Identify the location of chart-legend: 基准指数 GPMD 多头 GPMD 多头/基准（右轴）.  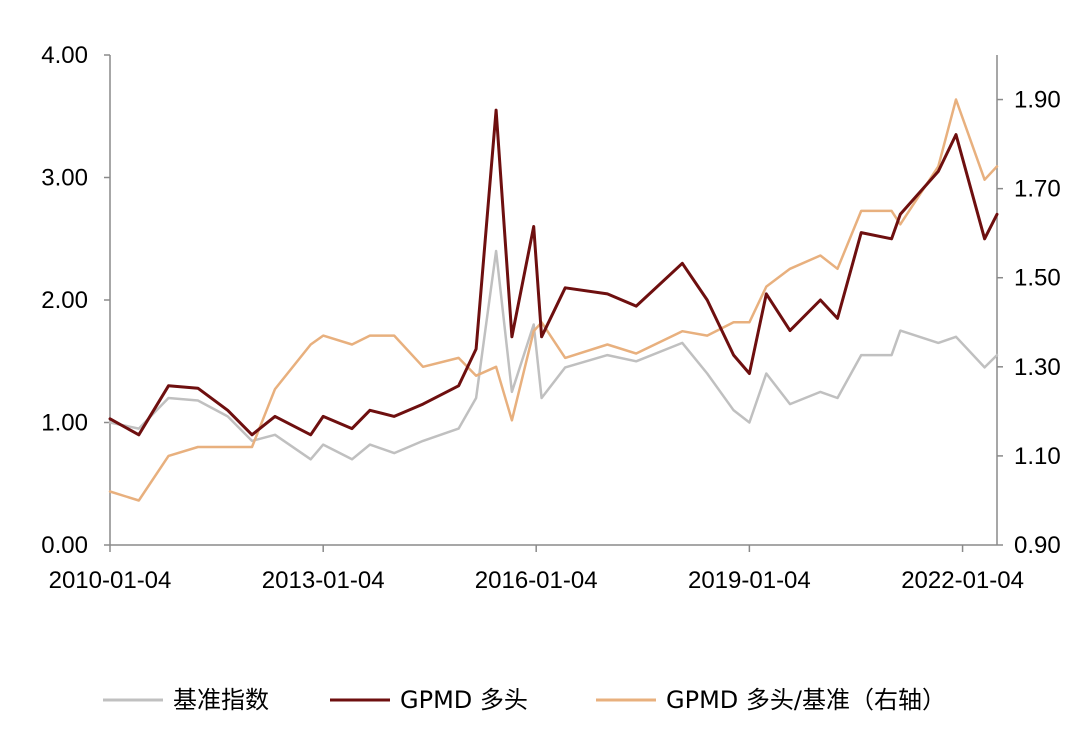
(524, 700).